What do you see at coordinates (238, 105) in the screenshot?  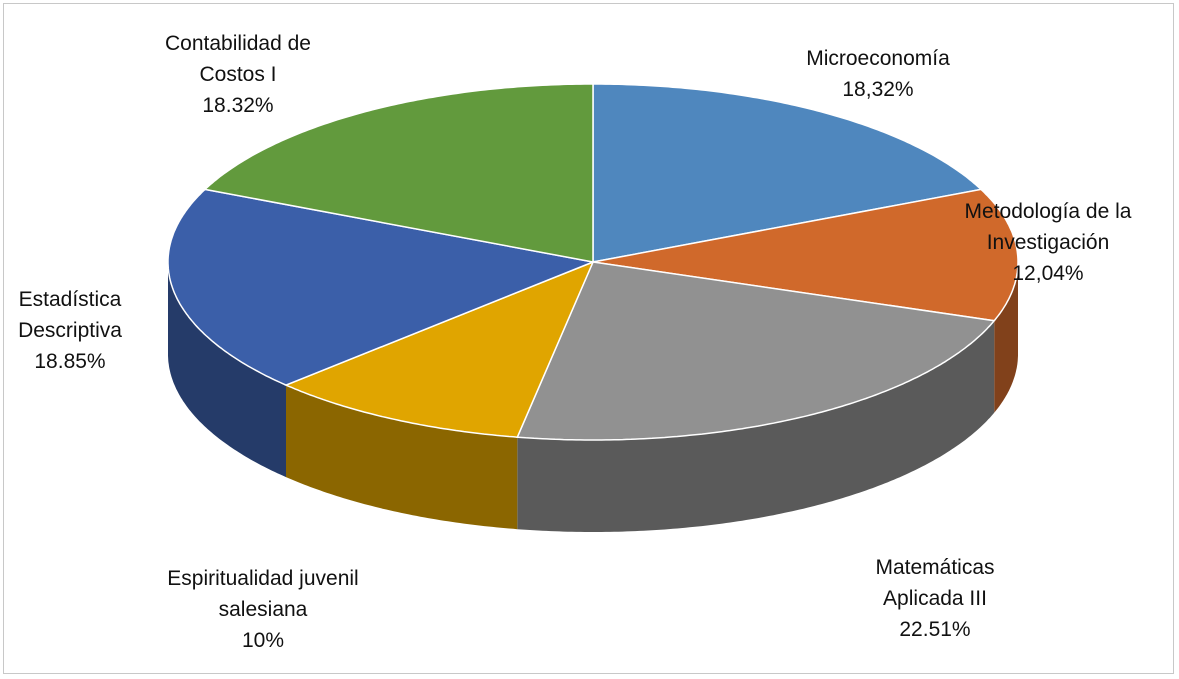 I see `value-label: 18.32%` at bounding box center [238, 105].